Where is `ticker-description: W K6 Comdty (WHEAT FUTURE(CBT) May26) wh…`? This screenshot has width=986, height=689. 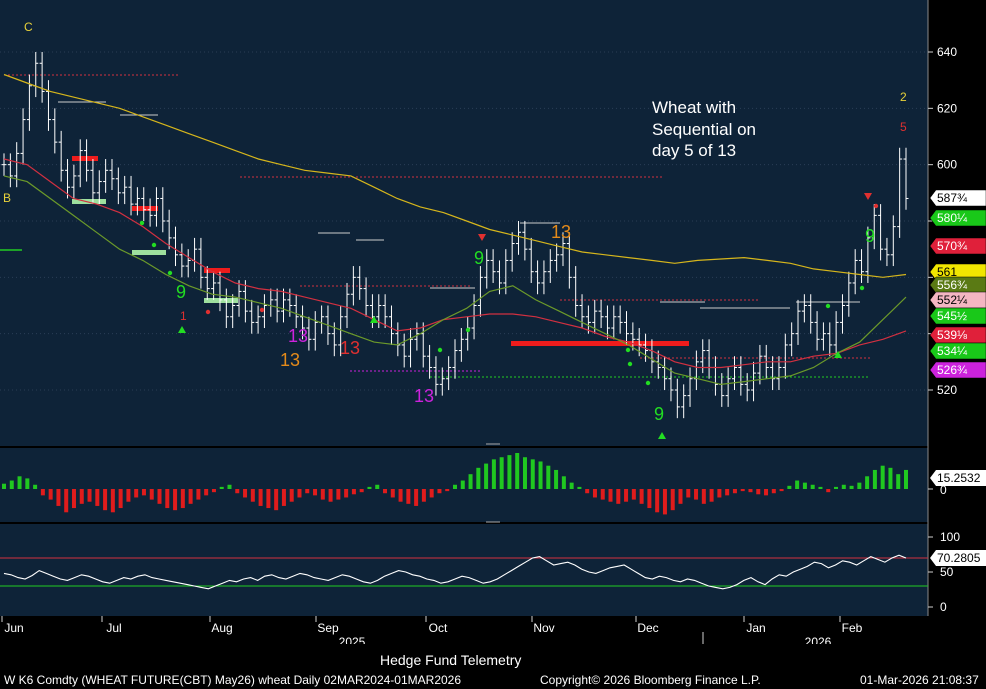 ticker-description: W K6 Comdty (WHEAT FUTURE(CBT) May26) wh… is located at coordinates (233, 680).